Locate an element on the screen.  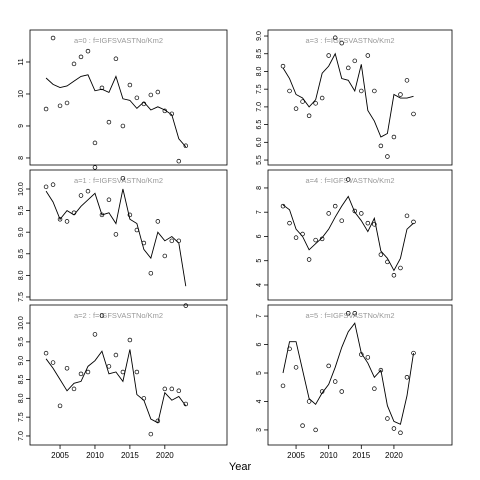
panel-title: a=5 : f=IGFSVASTNo/Km2 is located at coordinates (349, 315).